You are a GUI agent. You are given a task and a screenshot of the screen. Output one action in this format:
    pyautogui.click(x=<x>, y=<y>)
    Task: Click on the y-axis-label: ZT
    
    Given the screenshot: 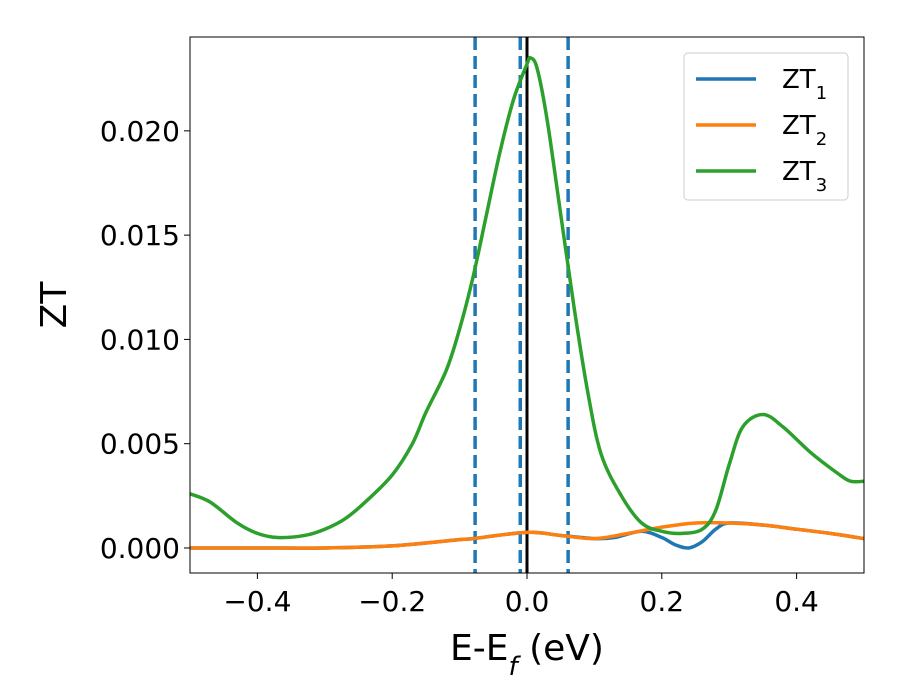 What is the action you would take?
    pyautogui.click(x=54, y=305)
    